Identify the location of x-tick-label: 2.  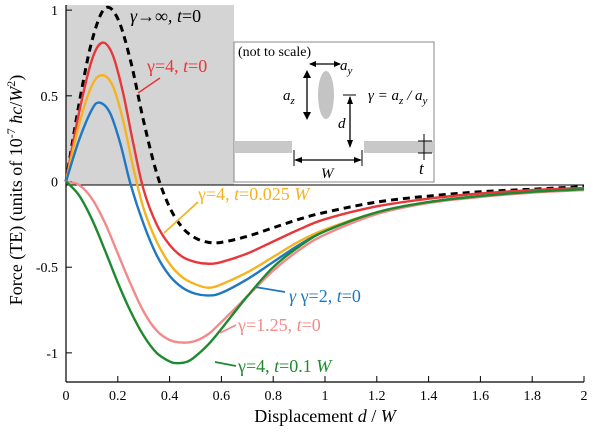
(584, 396).